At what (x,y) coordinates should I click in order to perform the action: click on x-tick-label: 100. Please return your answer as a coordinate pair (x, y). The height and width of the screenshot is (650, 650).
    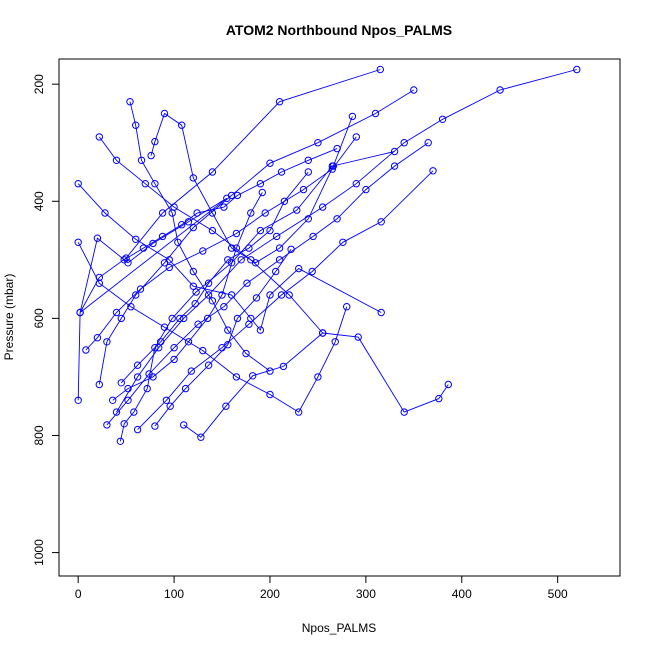
    Looking at the image, I should click on (174, 594).